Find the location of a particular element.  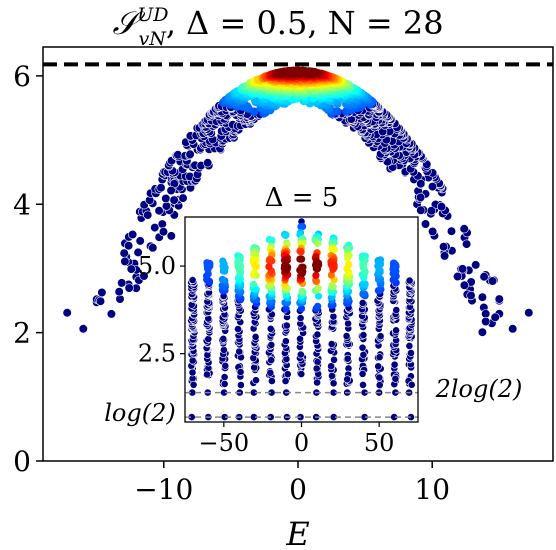

main-y-tick-label: 4 is located at coordinates (22, 204).